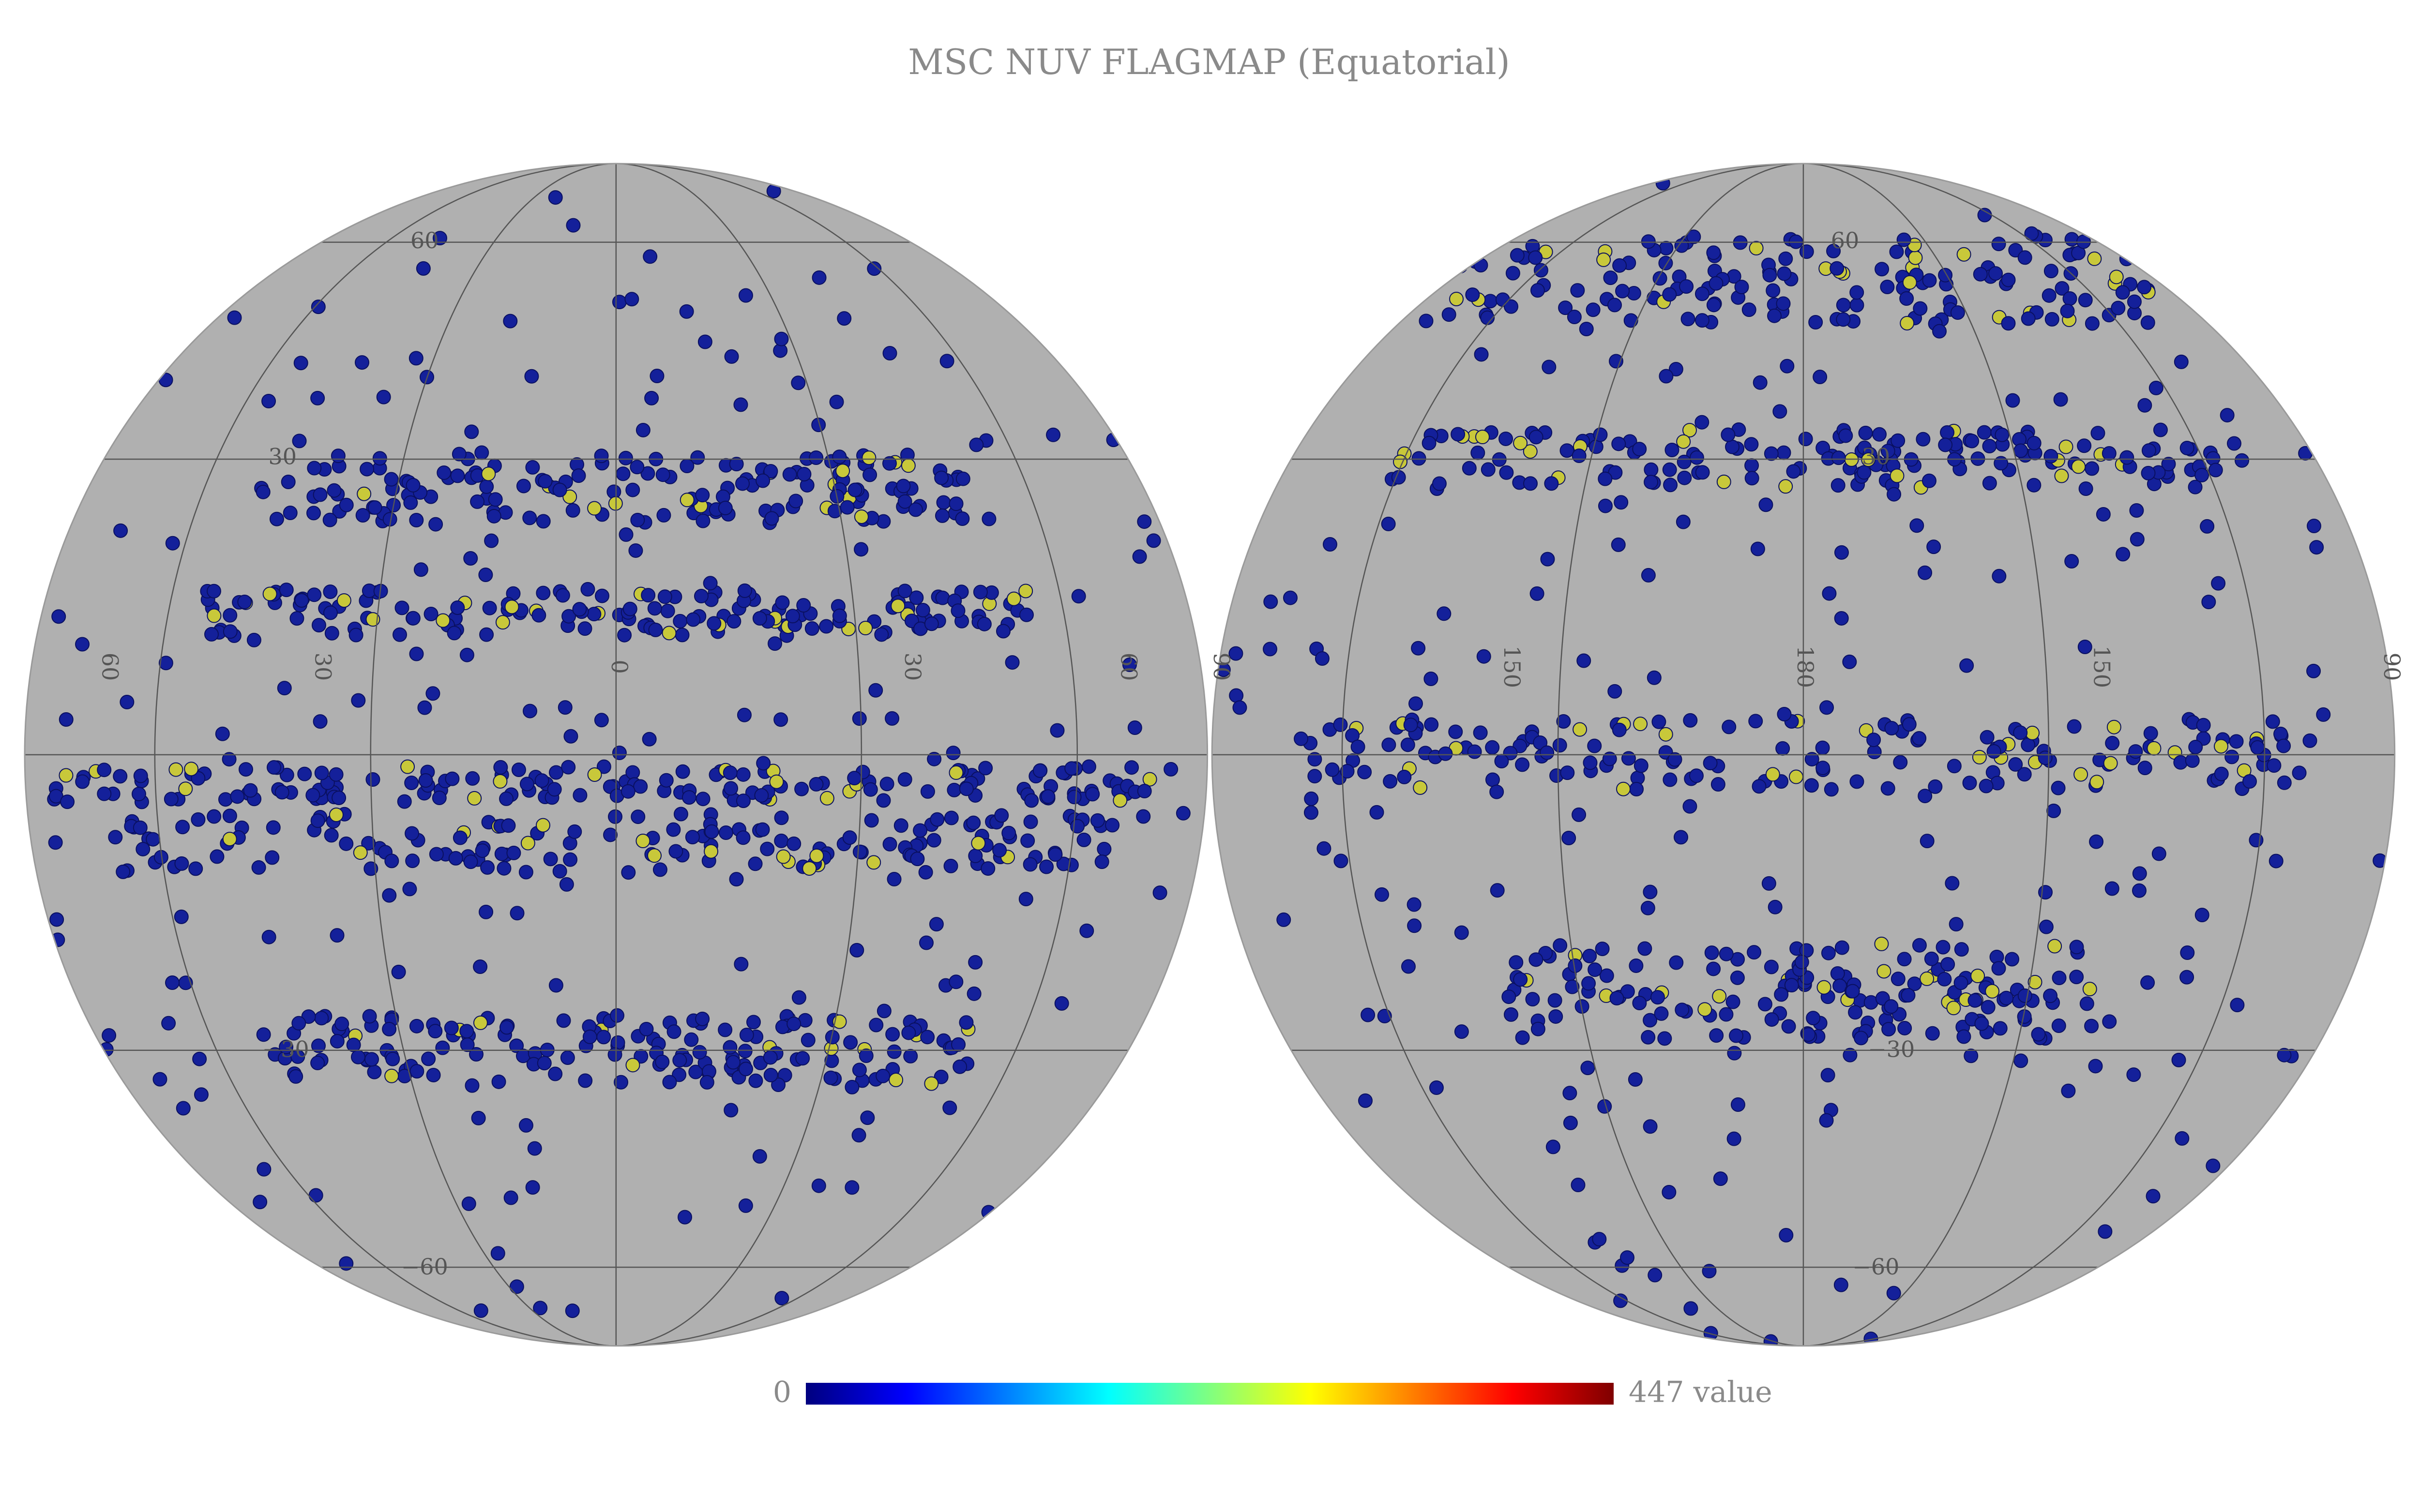  Describe the element at coordinates (619, 667) in the screenshot. I see `lon-label: 0` at that location.